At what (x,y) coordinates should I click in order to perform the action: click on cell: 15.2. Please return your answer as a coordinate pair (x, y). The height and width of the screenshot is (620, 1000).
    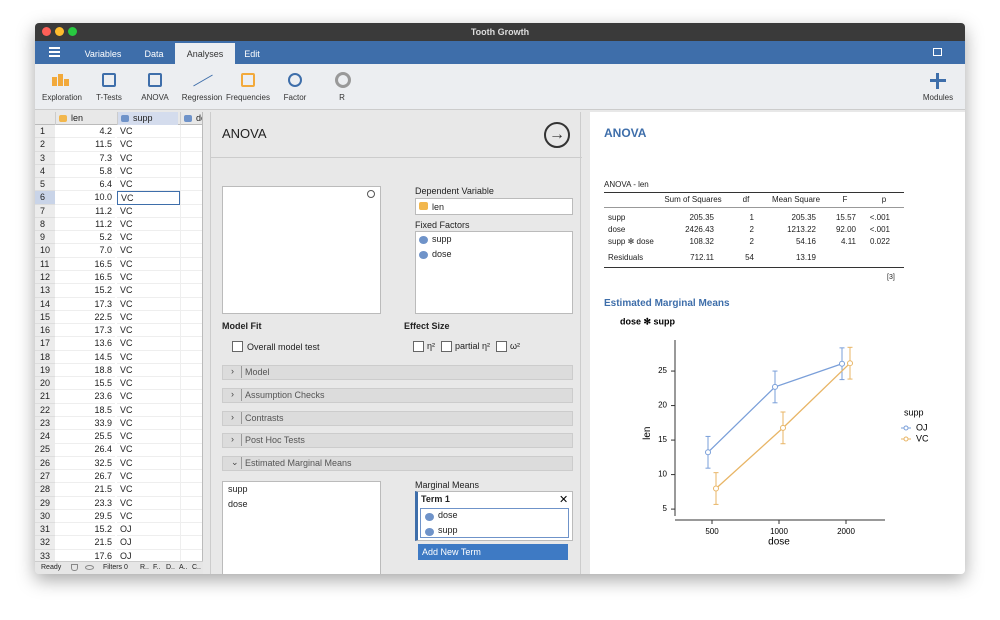
    Looking at the image, I should click on (85, 530).